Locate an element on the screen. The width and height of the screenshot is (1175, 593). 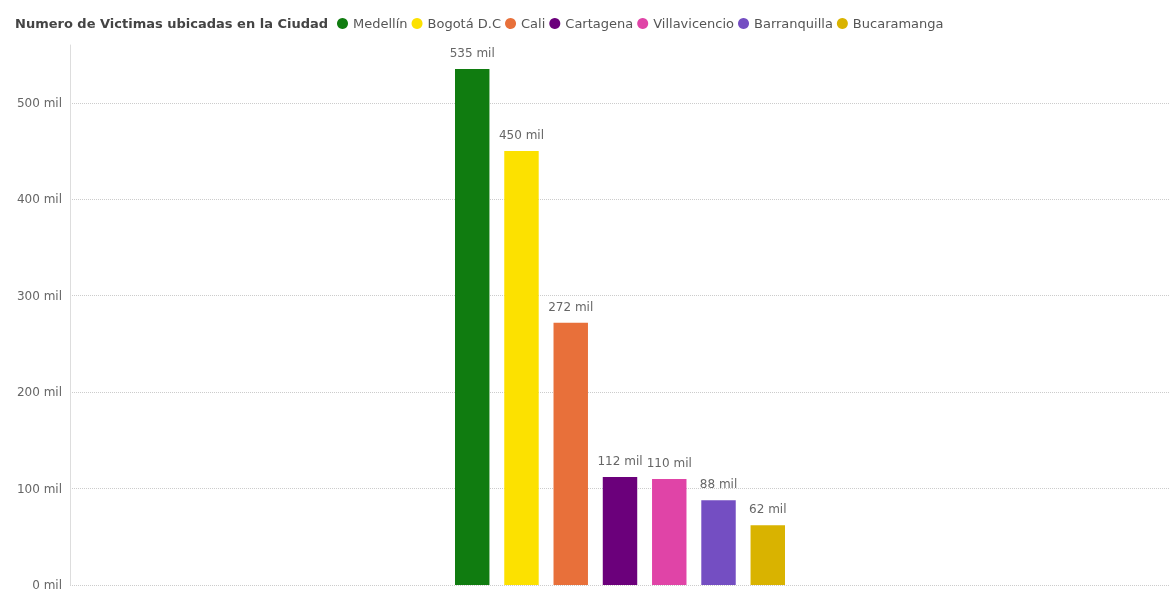
y-tick-label: 100 mil is located at coordinates (39, 488).